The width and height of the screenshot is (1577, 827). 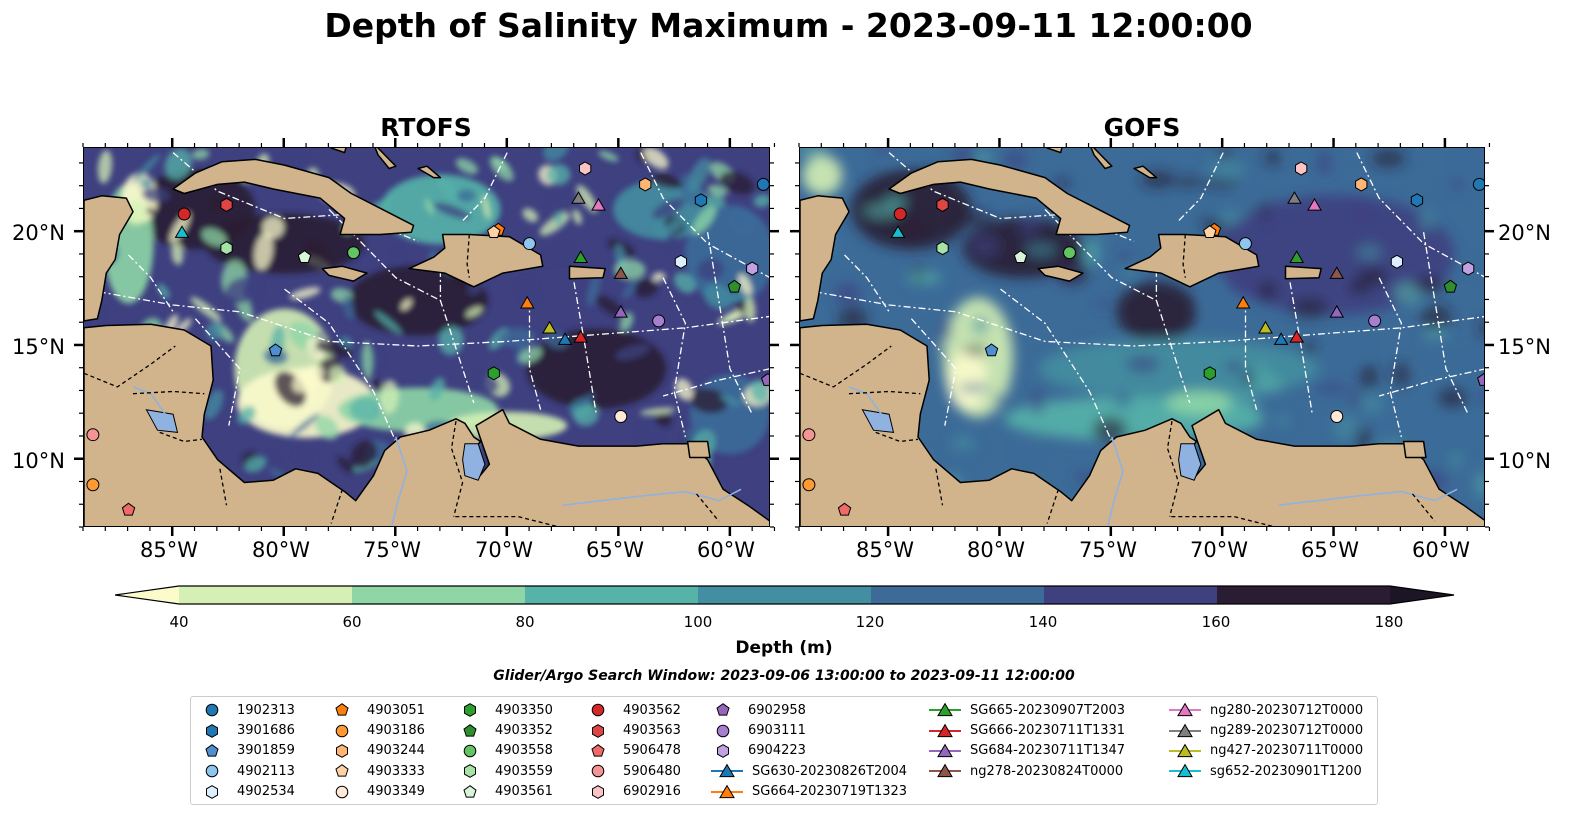 I want to click on obs-sg664-20230719t1323, so click(x=527, y=302).